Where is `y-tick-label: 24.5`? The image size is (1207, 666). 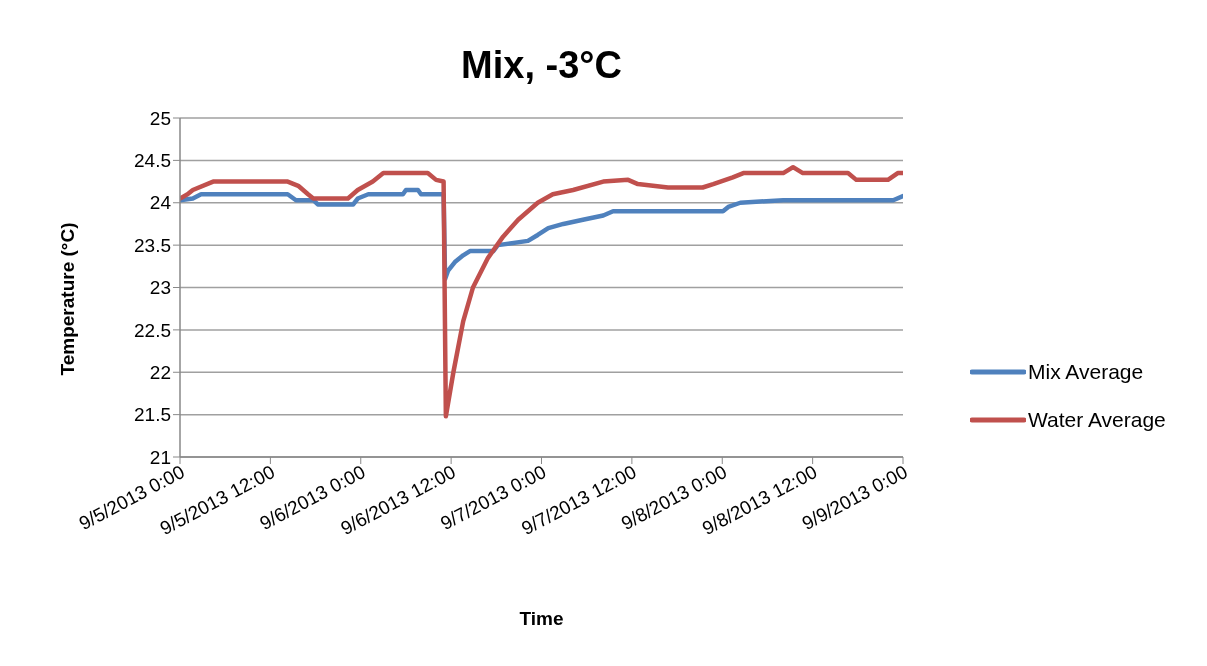 y-tick-label: 24.5 is located at coordinates (152, 161).